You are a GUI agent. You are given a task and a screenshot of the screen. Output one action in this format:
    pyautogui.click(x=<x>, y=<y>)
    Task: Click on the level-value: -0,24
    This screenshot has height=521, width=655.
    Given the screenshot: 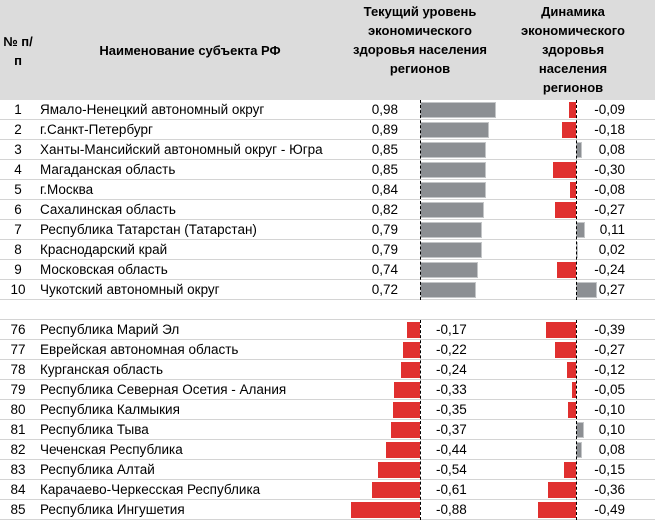 What is the action you would take?
    pyautogui.click(x=451, y=369)
    